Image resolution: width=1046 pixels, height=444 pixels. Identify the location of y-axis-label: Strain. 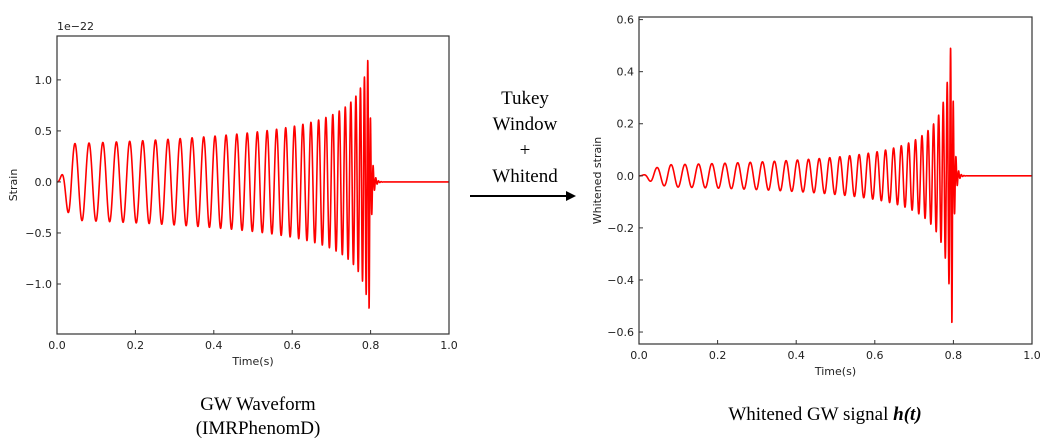
(13, 185).